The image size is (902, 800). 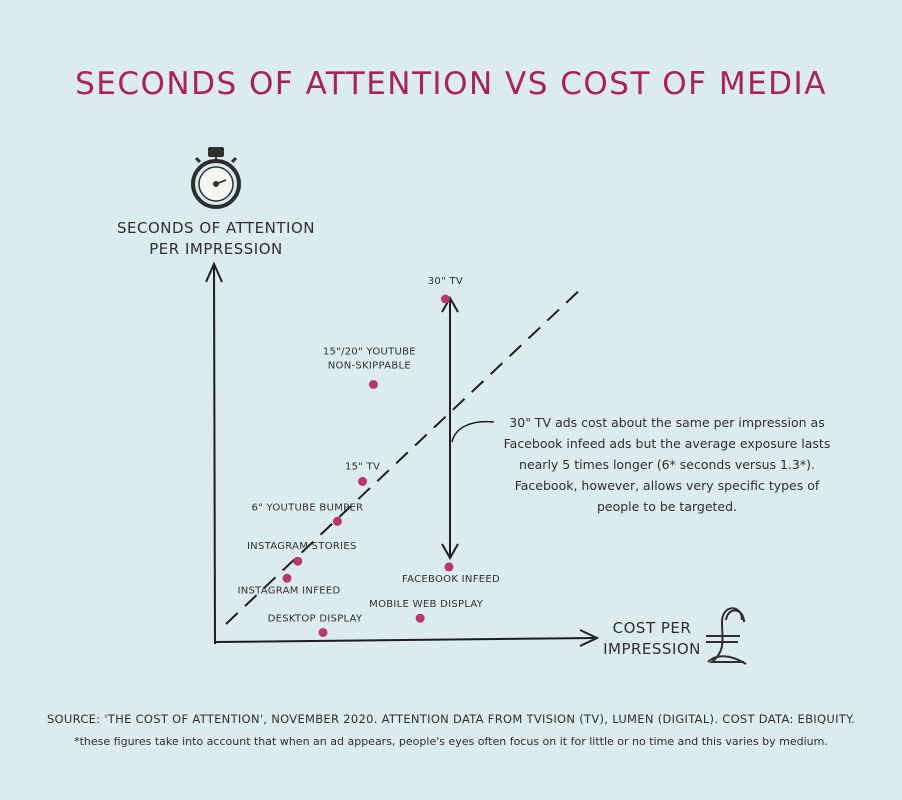 I want to click on pound-sign-icon, so click(x=726, y=636).